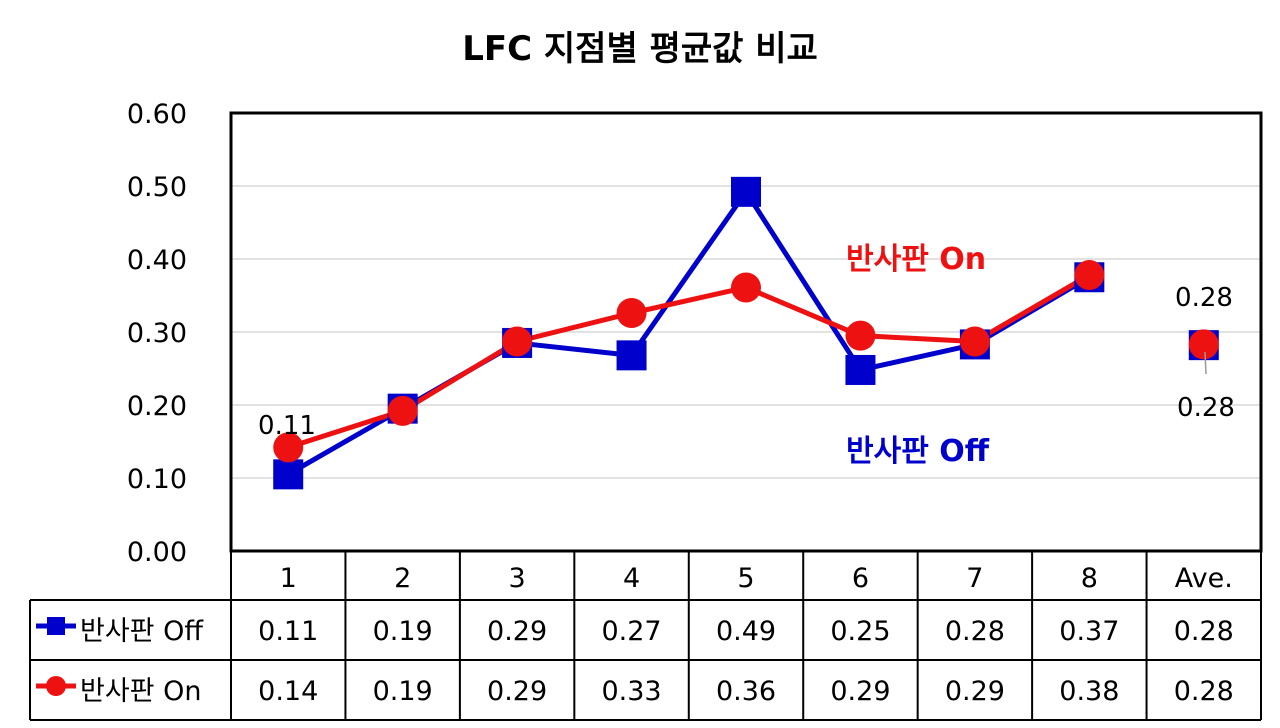  Describe the element at coordinates (631, 691) in the screenshot. I see `table-cell: 0.33` at that location.